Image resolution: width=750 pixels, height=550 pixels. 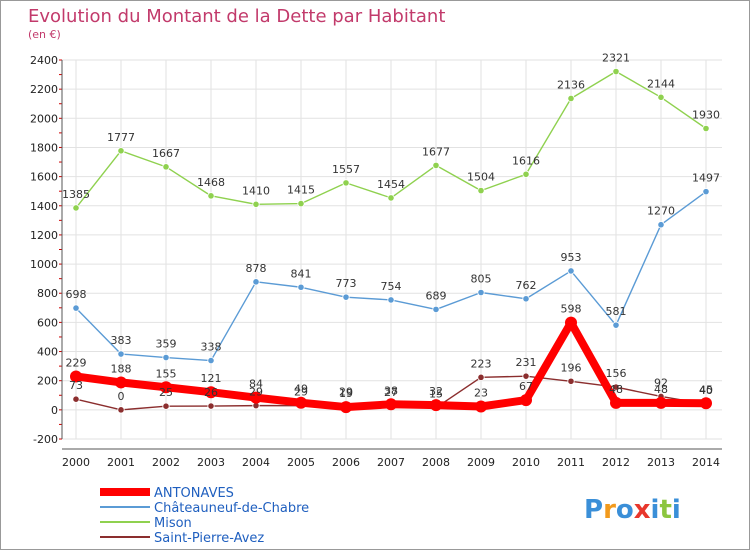 I want to click on y-tick-label: 1000, so click(x=44, y=264).